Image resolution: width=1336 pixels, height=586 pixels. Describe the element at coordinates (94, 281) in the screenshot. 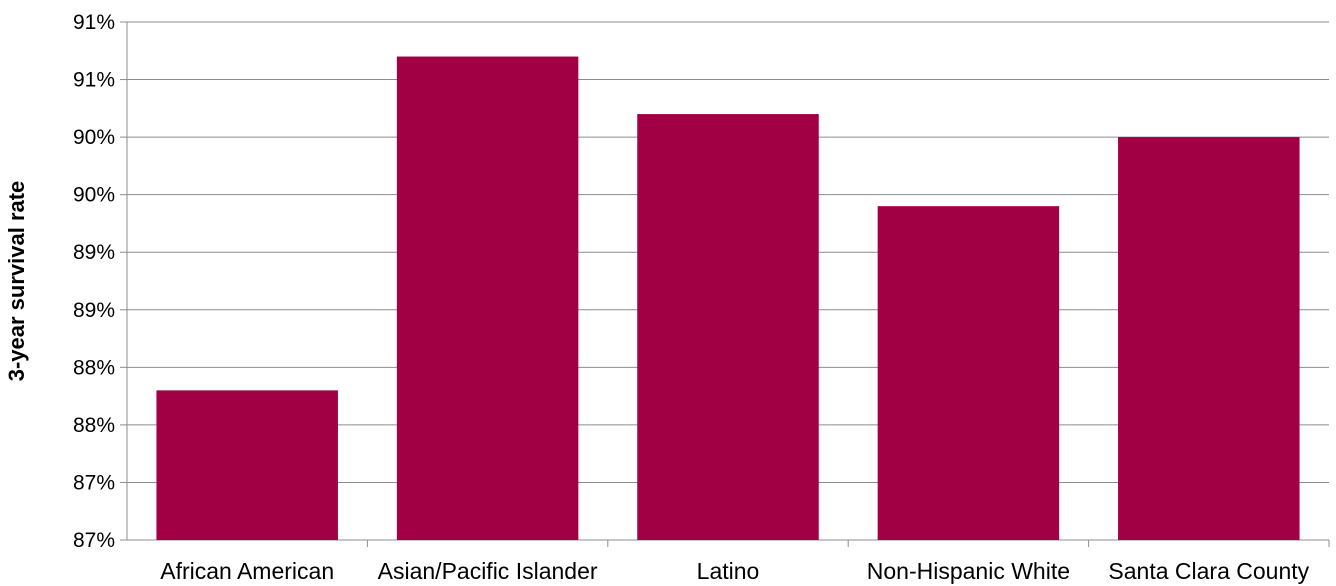

I see `y-axis-tick-labels: 87% 87% 88% 88% 89% 89% 90% 90% 91% 91%` at that location.